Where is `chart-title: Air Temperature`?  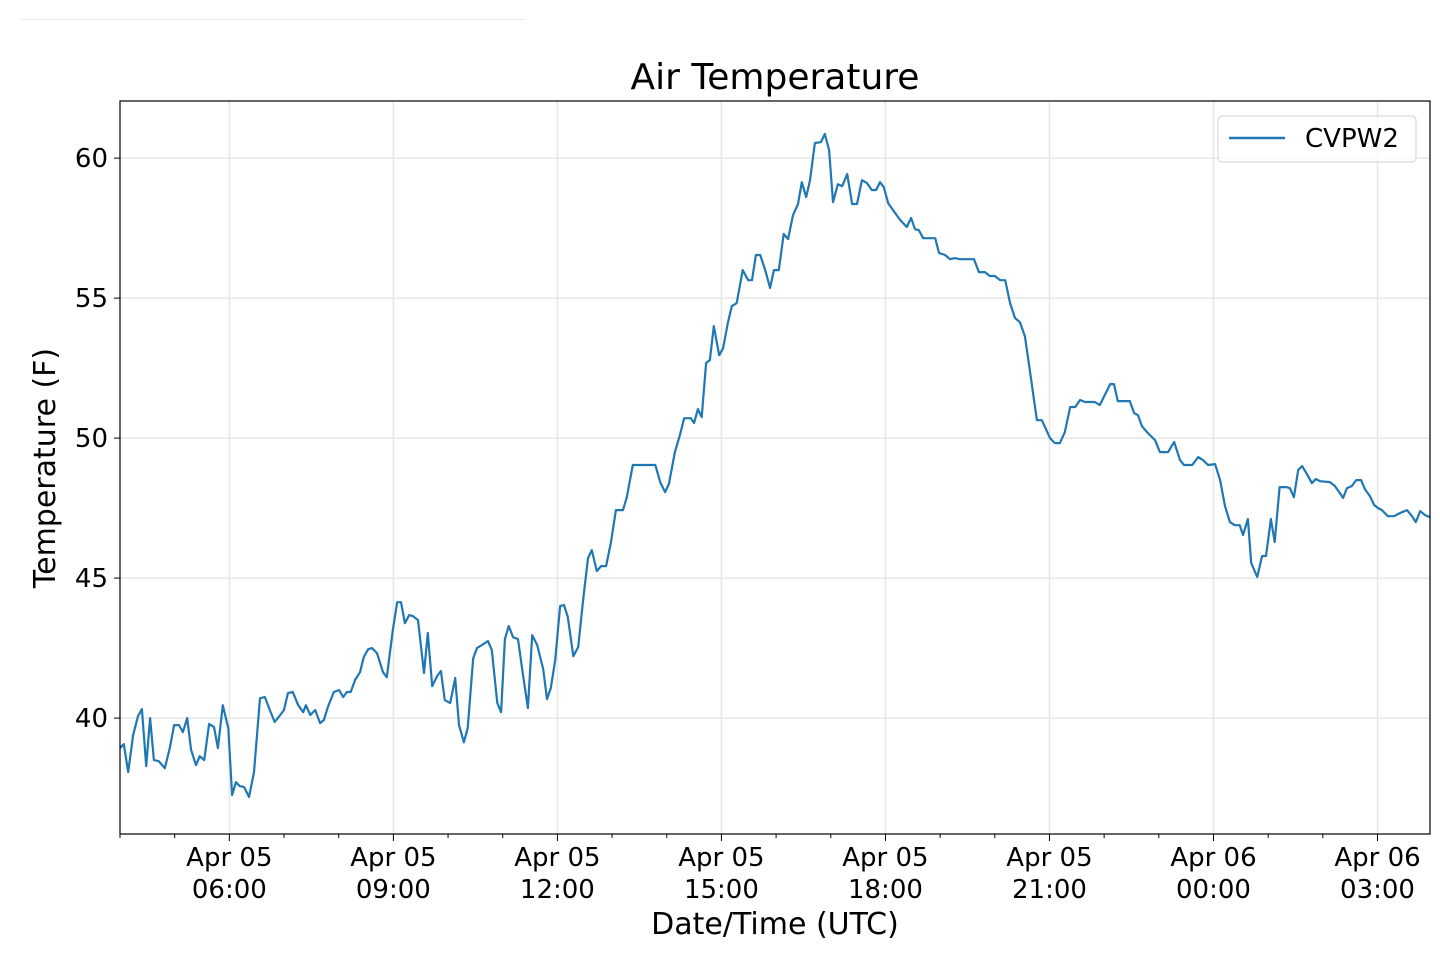 chart-title: Air Temperature is located at coordinates (775, 77).